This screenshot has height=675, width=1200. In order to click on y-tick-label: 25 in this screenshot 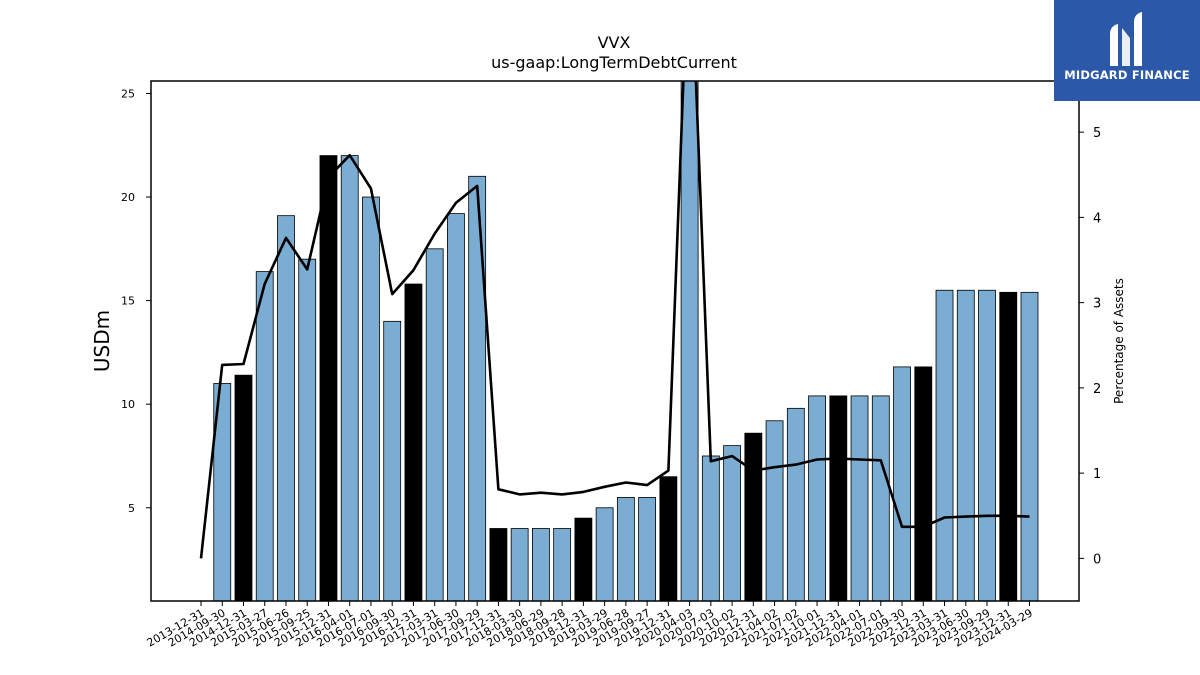, I will do `click(128, 93)`.